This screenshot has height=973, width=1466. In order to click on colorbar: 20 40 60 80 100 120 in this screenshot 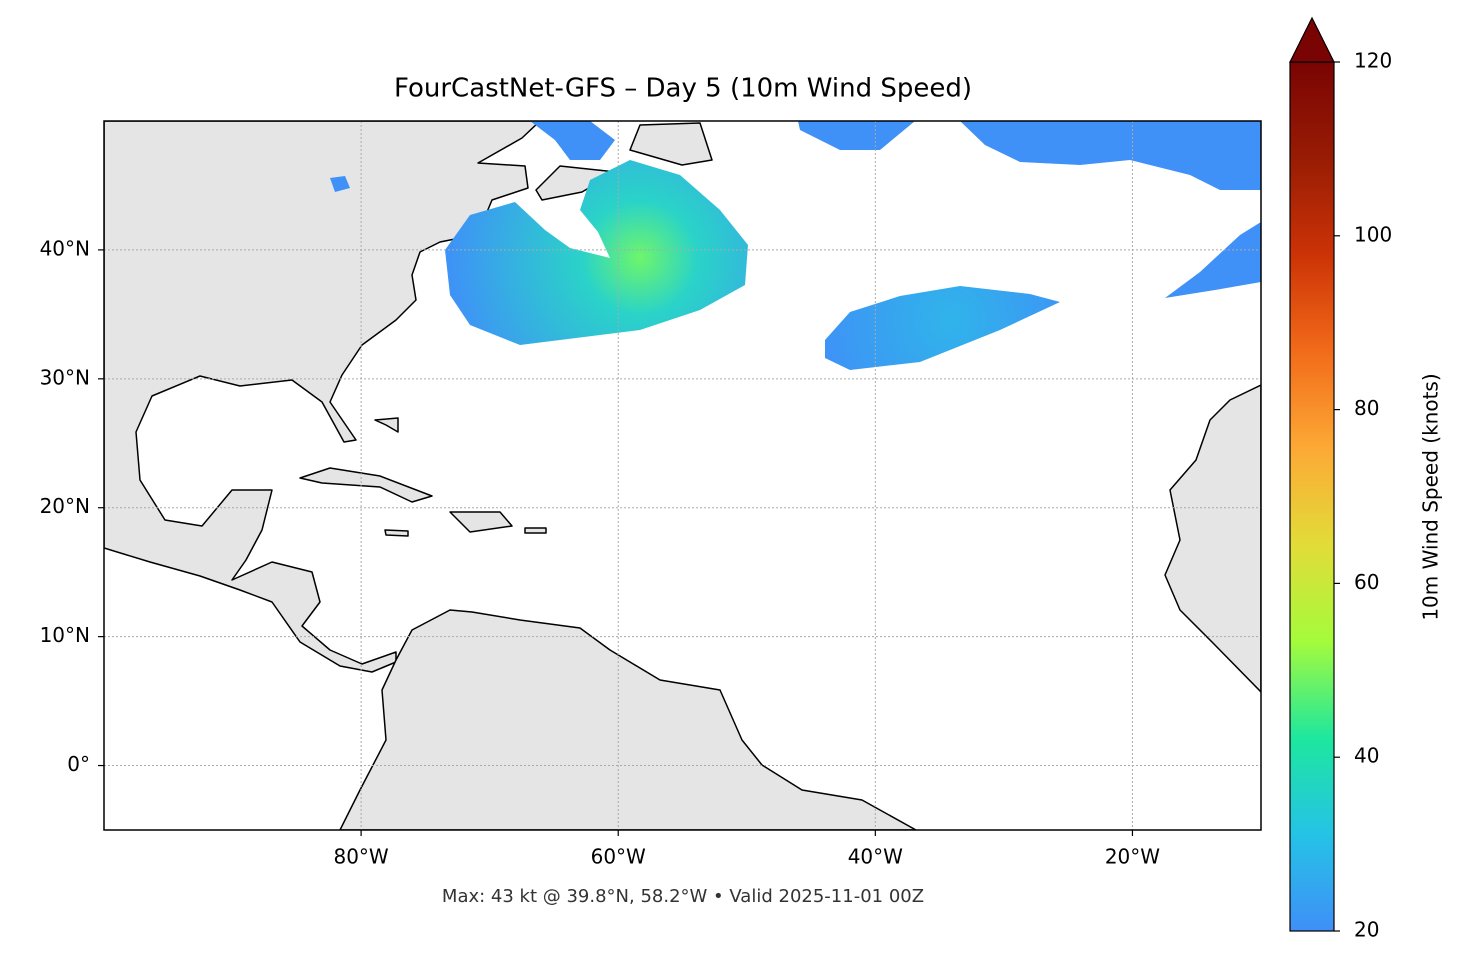, I will do `click(1340, 479)`.